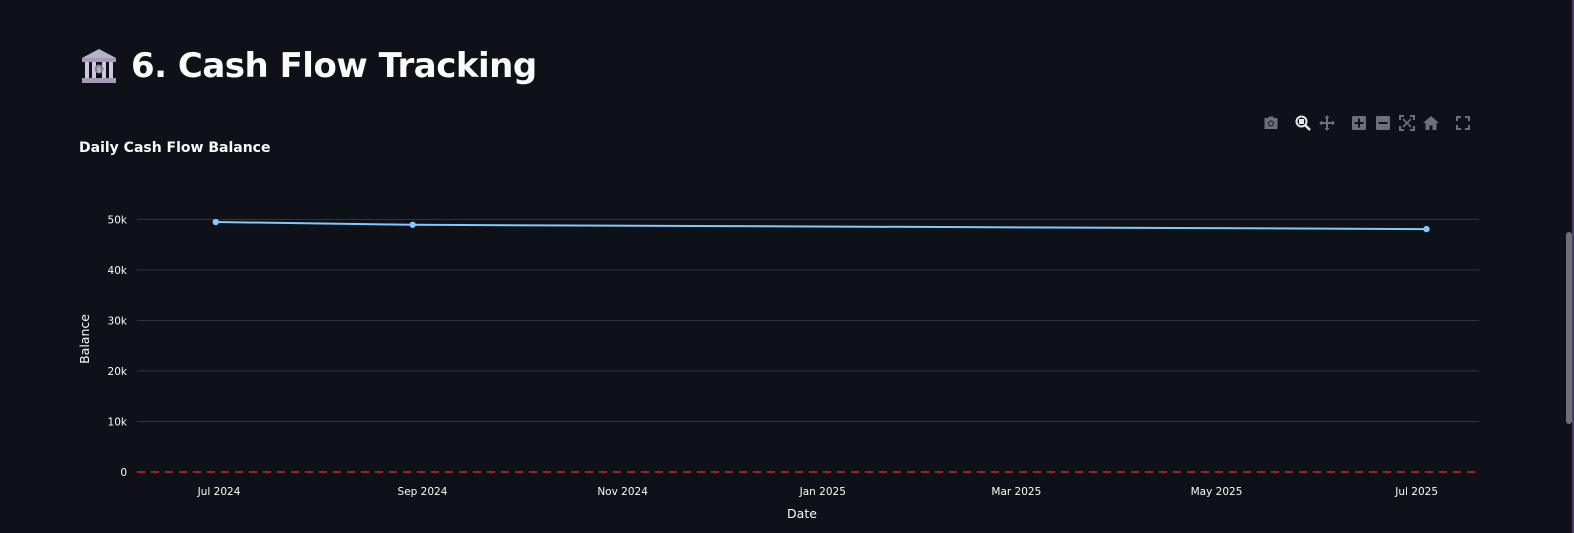 Image resolution: width=1574 pixels, height=533 pixels. What do you see at coordinates (118, 321) in the screenshot?
I see `y-tick-label: 30k` at bounding box center [118, 321].